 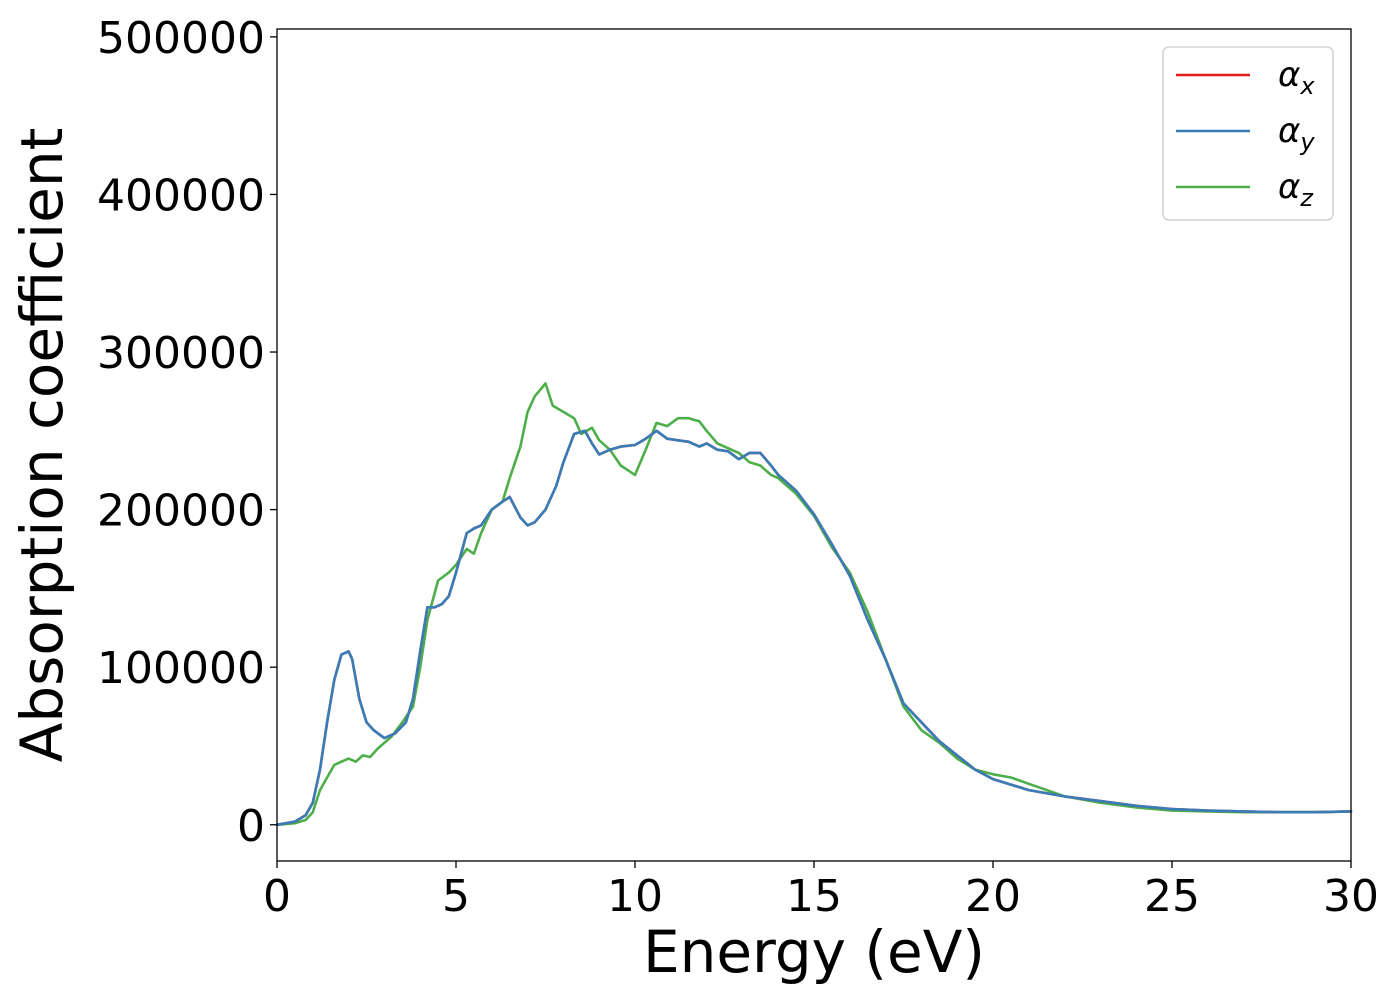 I want to click on legend-box, so click(x=1248, y=133).